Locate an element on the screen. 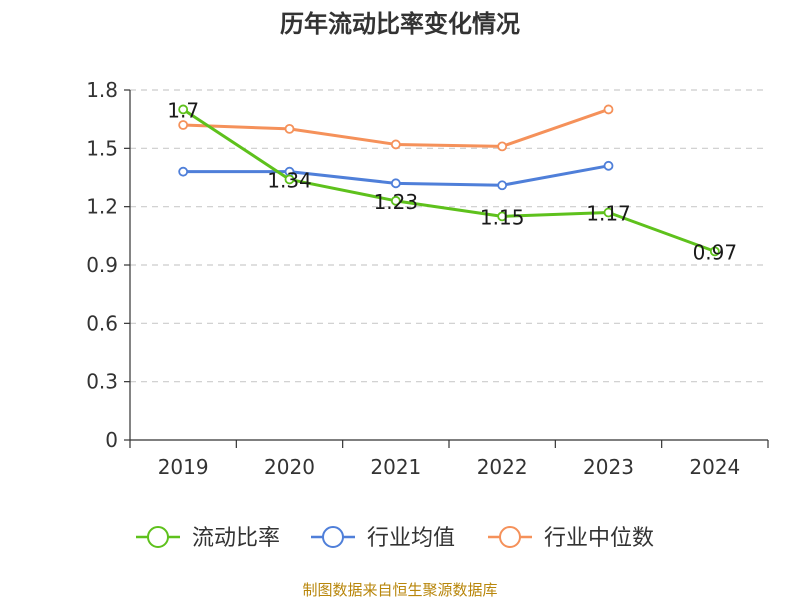  legend: 流动比率 行业均值 行业中位数 is located at coordinates (395, 538).